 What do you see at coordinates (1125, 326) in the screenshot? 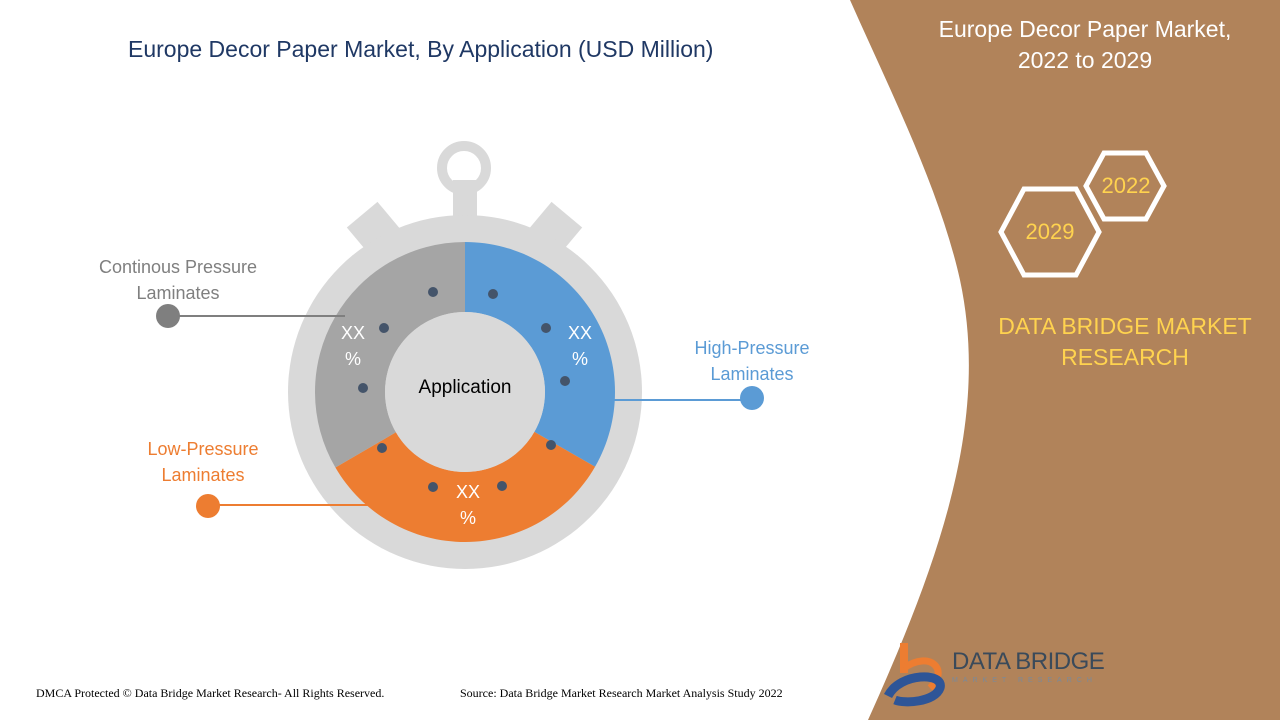
I see `brand-line: DATA BRIDGE MARKET` at bounding box center [1125, 326].